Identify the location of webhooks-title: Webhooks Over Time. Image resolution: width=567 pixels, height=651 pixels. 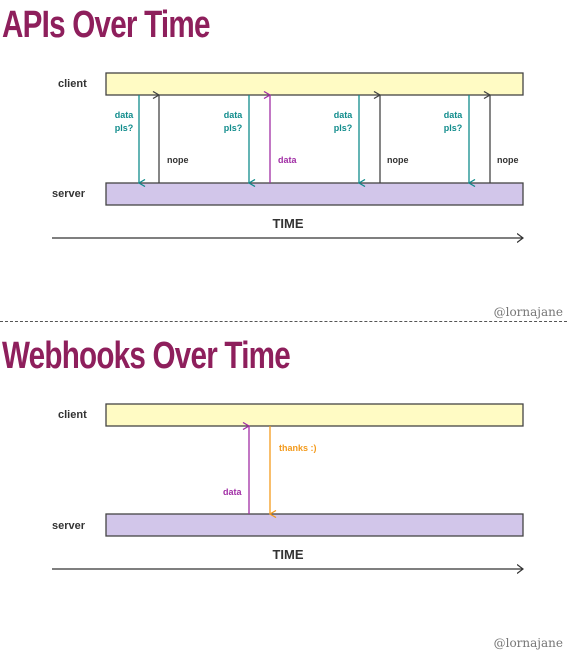
(146, 356).